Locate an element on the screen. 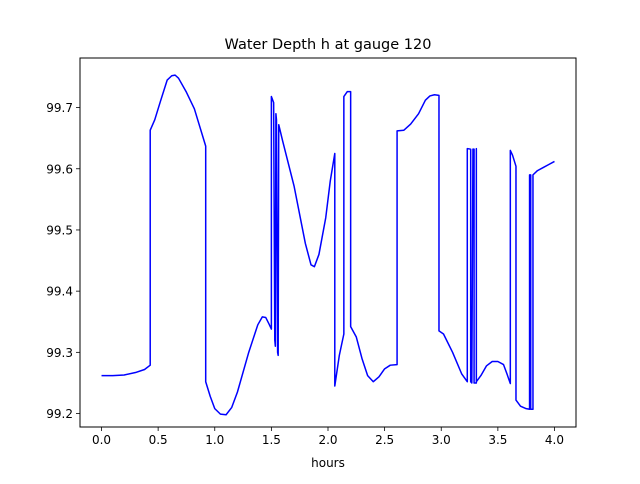 The image size is (640, 484). y-tick-label: 99.7 is located at coordinates (59, 108).